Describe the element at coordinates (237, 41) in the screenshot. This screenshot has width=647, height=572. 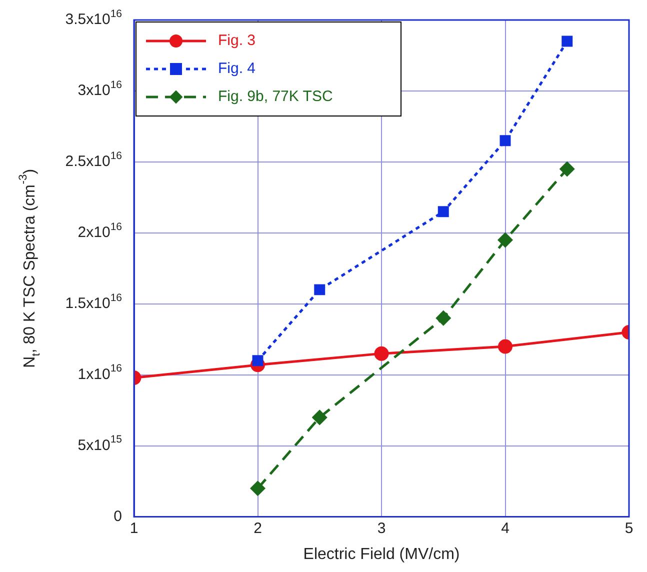
I see `legend-label: Fig. 3` at that location.